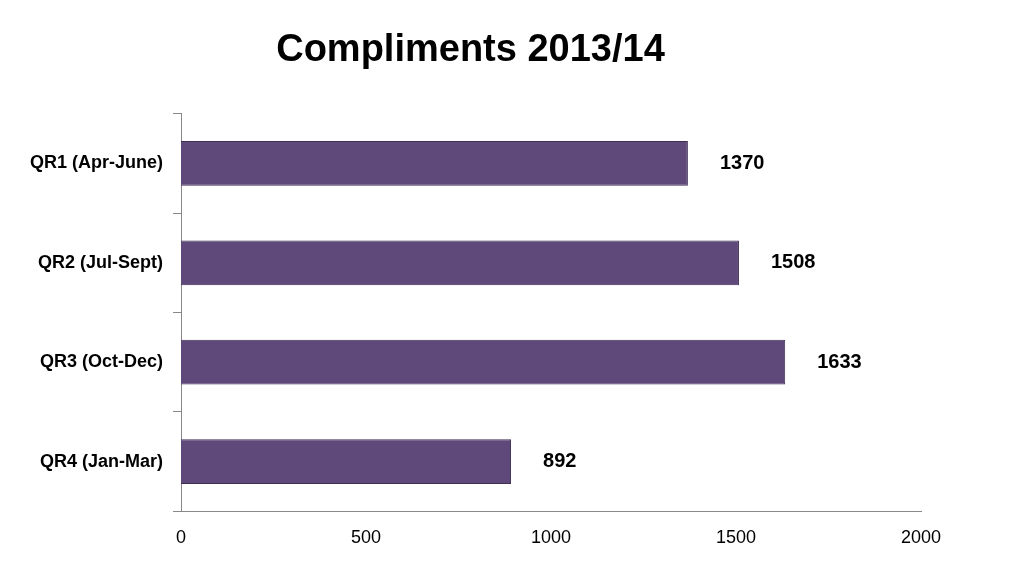  What do you see at coordinates (793, 261) in the screenshot?
I see `data-label: 1508` at bounding box center [793, 261].